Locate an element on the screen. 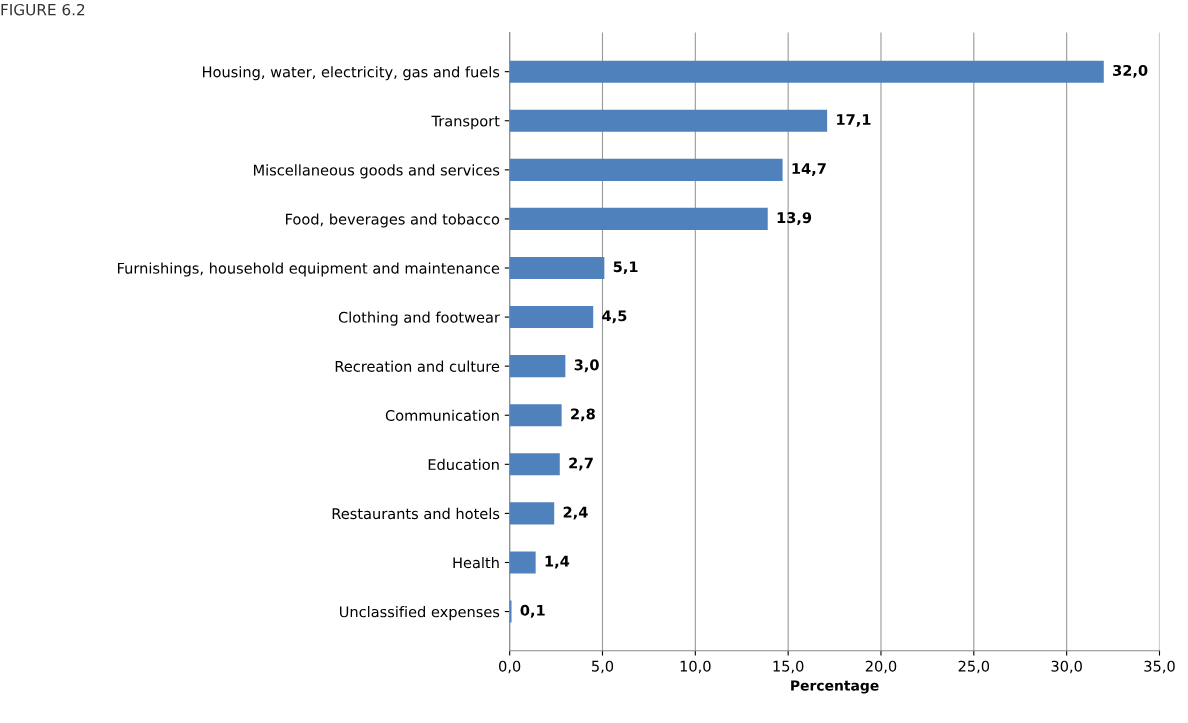 Image resolution: width=1188 pixels, height=723 pixels. data-label: 14,7 is located at coordinates (809, 169).